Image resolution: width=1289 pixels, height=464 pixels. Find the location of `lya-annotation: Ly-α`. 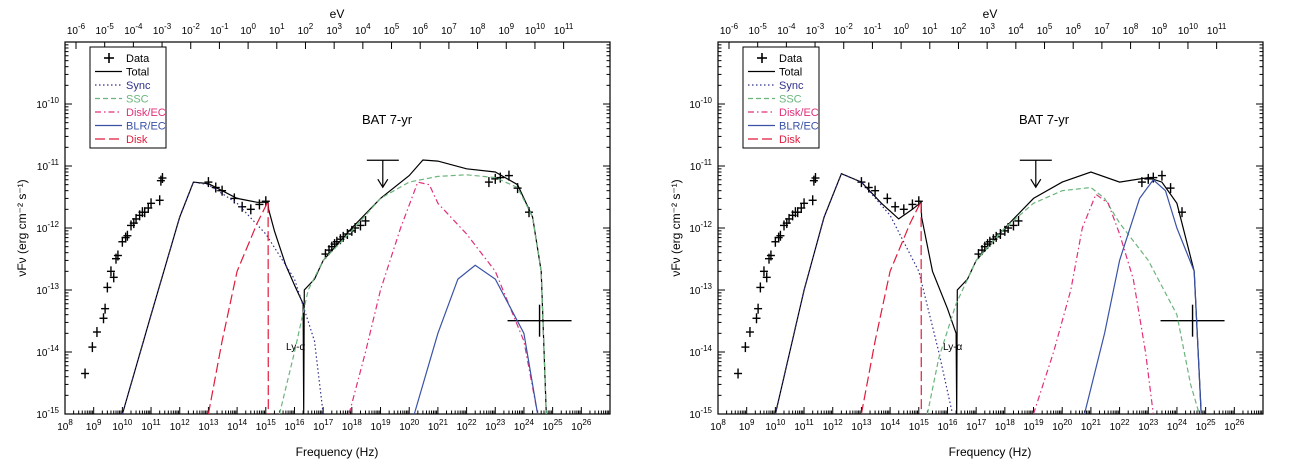

lya-annotation: Ly-α is located at coordinates (953, 347).